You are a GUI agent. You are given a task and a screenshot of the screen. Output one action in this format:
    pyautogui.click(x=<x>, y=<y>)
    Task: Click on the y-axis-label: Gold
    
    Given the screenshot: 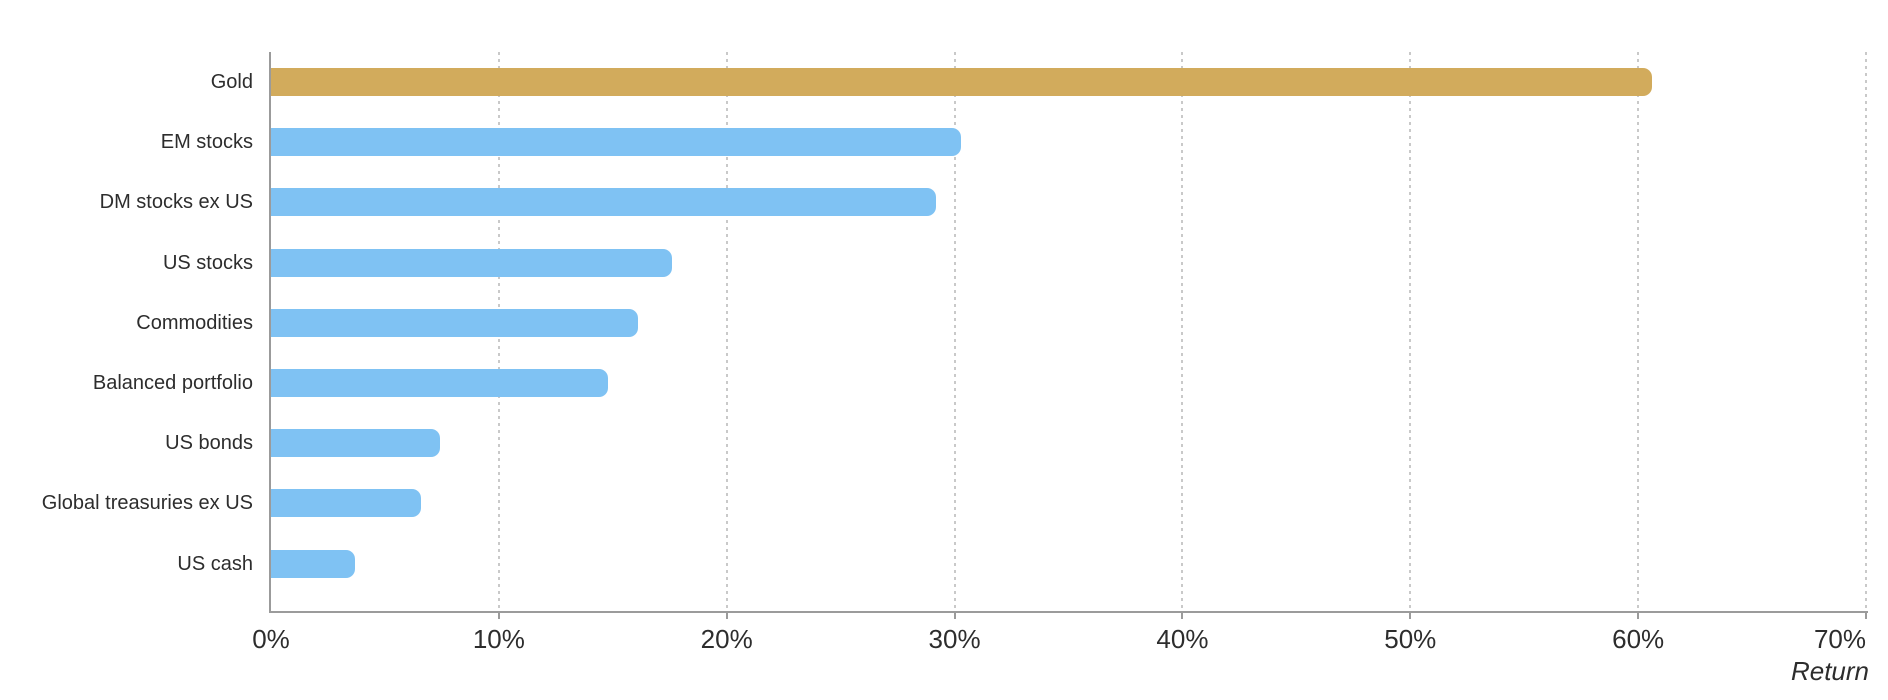 What is the action you would take?
    pyautogui.click(x=231, y=82)
    